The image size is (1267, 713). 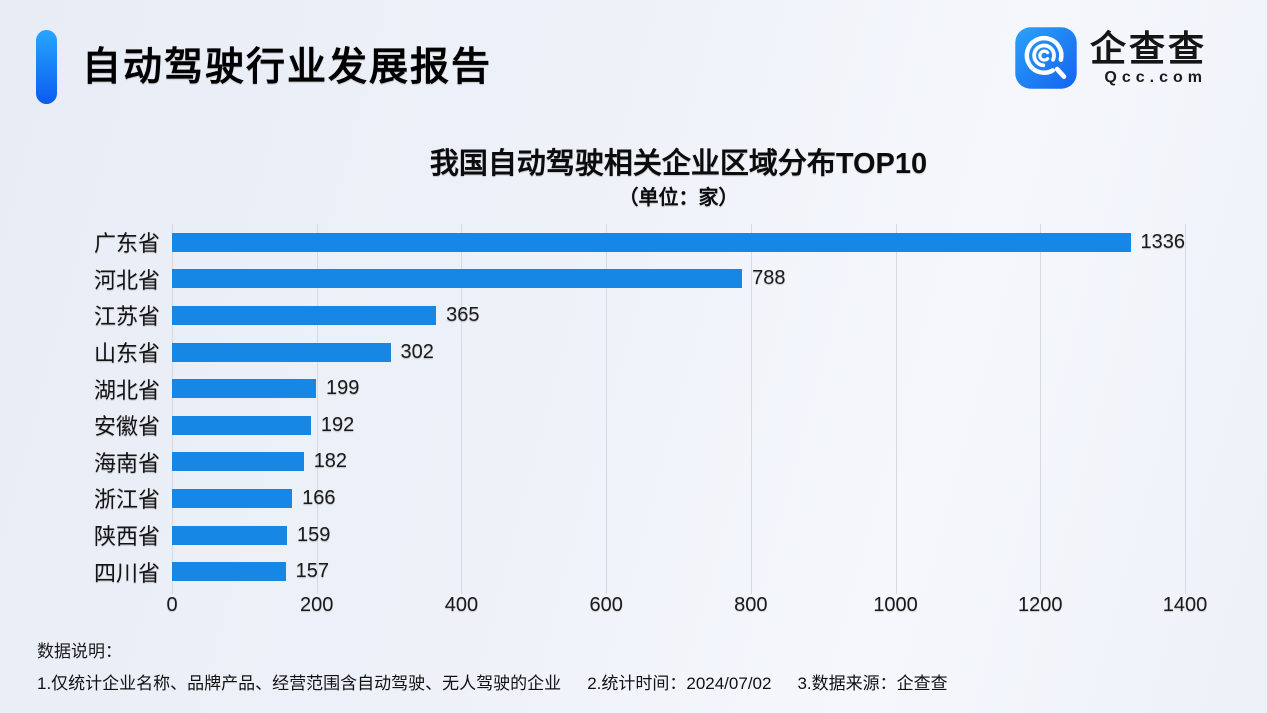 I want to click on data-note-1: 1.仅统计企业名称、品牌产品、经营范围含自动驾驶、无人驾驶的企业, so click(x=299, y=683).